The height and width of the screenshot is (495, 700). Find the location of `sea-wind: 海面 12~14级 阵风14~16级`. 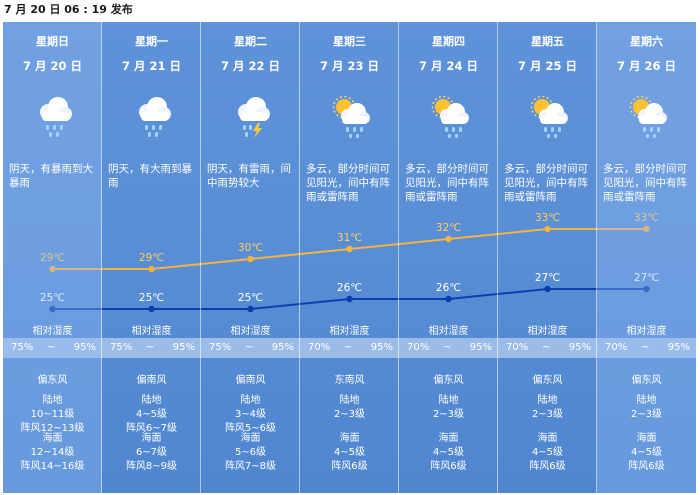

sea-wind: 海面 12~14级 阵风14~16级 is located at coordinates (52, 453).